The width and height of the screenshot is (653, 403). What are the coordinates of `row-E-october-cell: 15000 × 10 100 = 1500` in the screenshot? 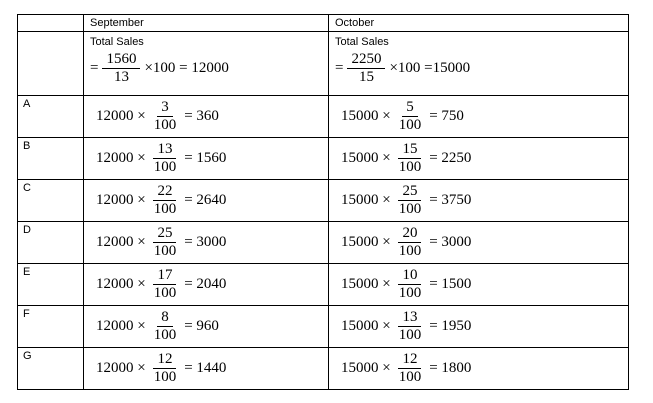 It's located at (478, 284).